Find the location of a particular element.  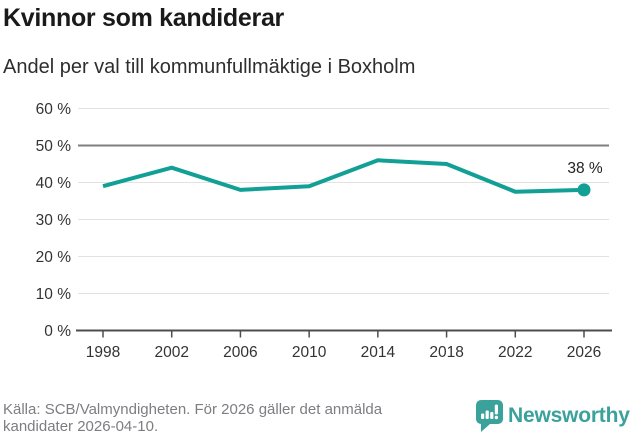

bar-chart-speech-bubble-icon is located at coordinates (489, 416).